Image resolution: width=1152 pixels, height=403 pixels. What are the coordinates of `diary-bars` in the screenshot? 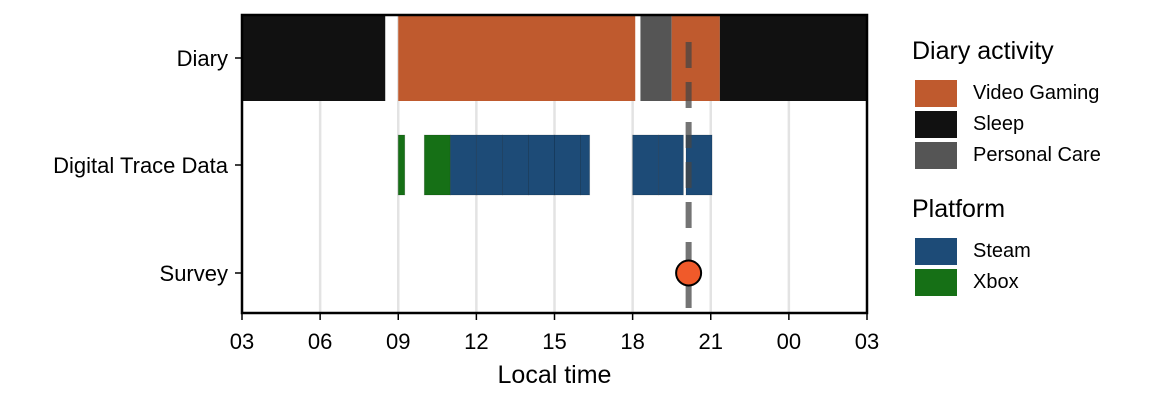 It's located at (554, 58).